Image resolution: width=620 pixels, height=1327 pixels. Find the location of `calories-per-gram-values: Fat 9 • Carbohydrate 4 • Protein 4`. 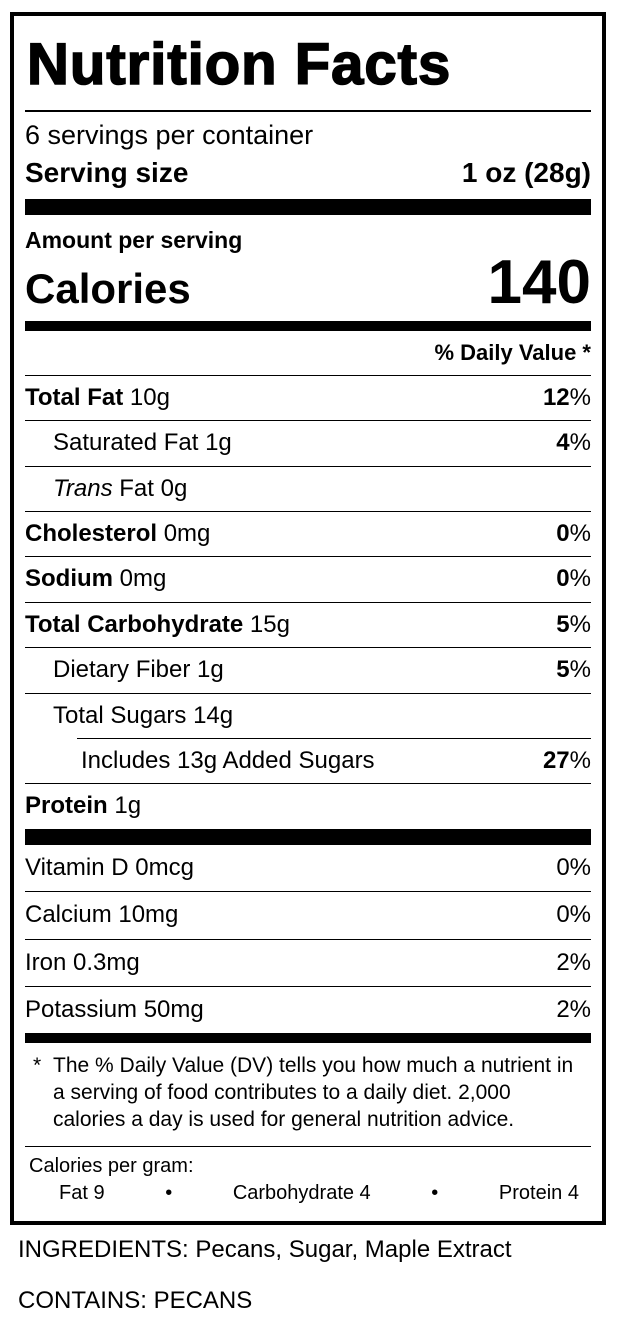

calories-per-gram-values: Fat 9 • Carbohydrate 4 • Protein 4 is located at coordinates (308, 1193).